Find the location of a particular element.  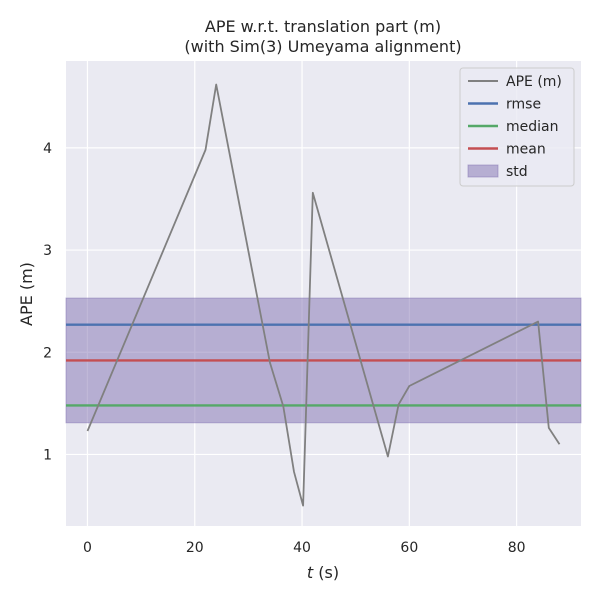

legend-swatch-std is located at coordinates (483, 171).